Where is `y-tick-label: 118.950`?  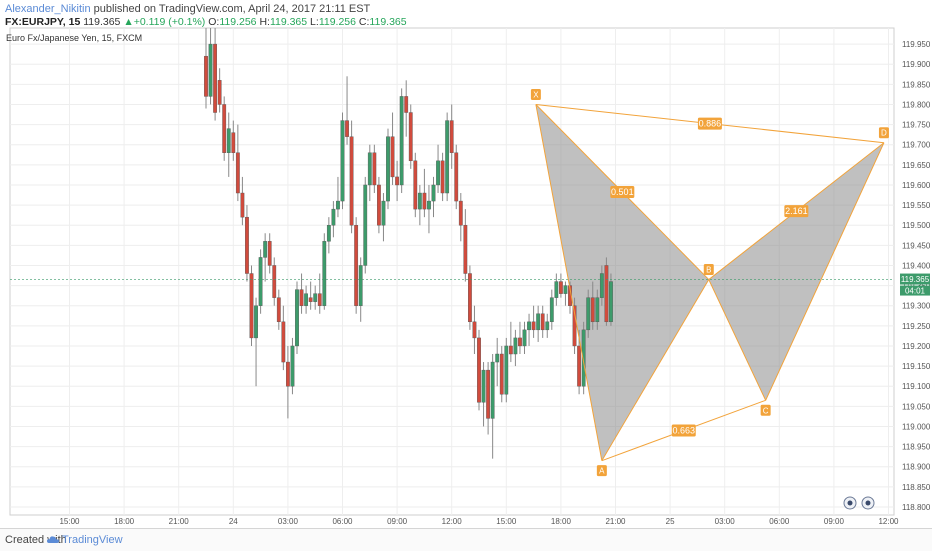 y-tick-label: 118.950 is located at coordinates (916, 447).